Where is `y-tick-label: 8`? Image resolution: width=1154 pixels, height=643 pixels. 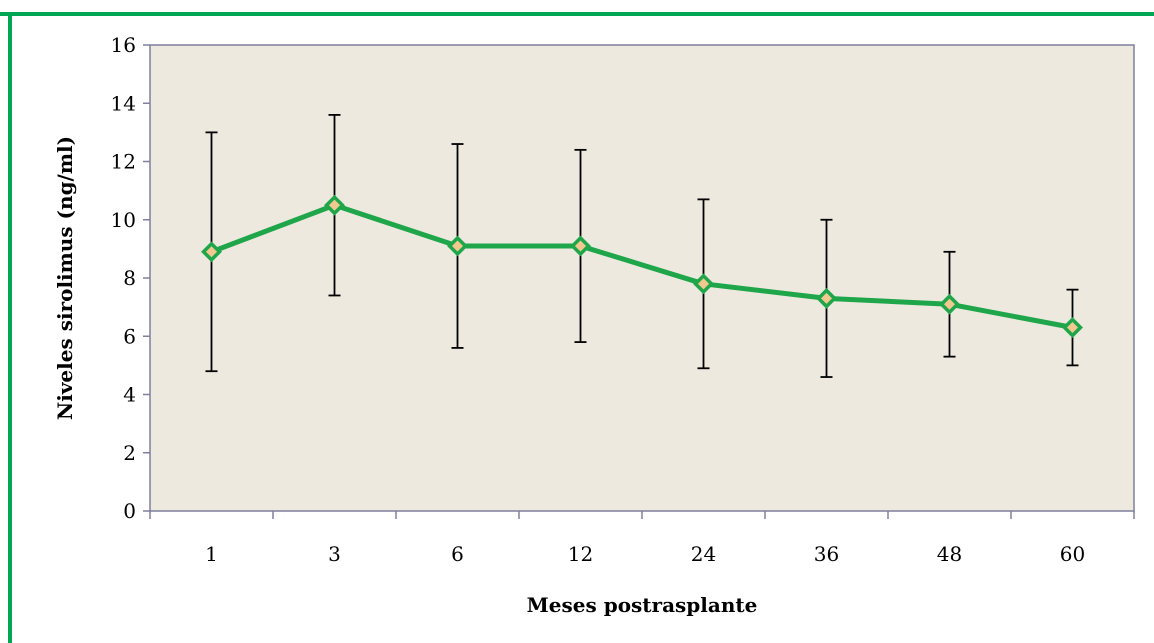 y-tick-label: 8 is located at coordinates (129, 278).